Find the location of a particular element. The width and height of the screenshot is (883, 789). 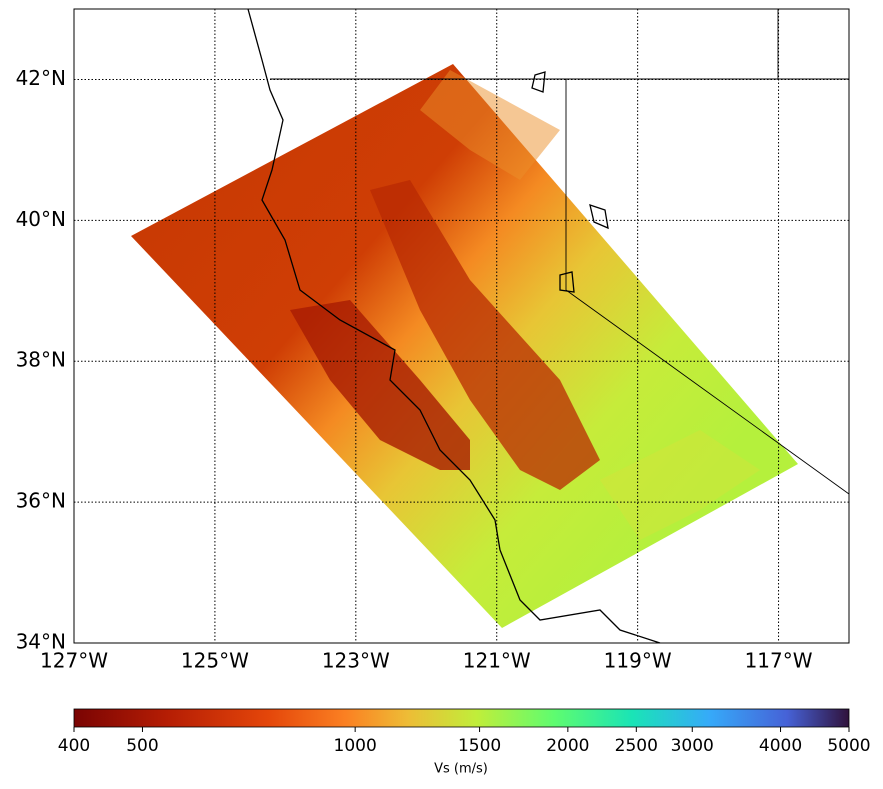

colorbar-tick-label: 5000 is located at coordinates (848, 746).